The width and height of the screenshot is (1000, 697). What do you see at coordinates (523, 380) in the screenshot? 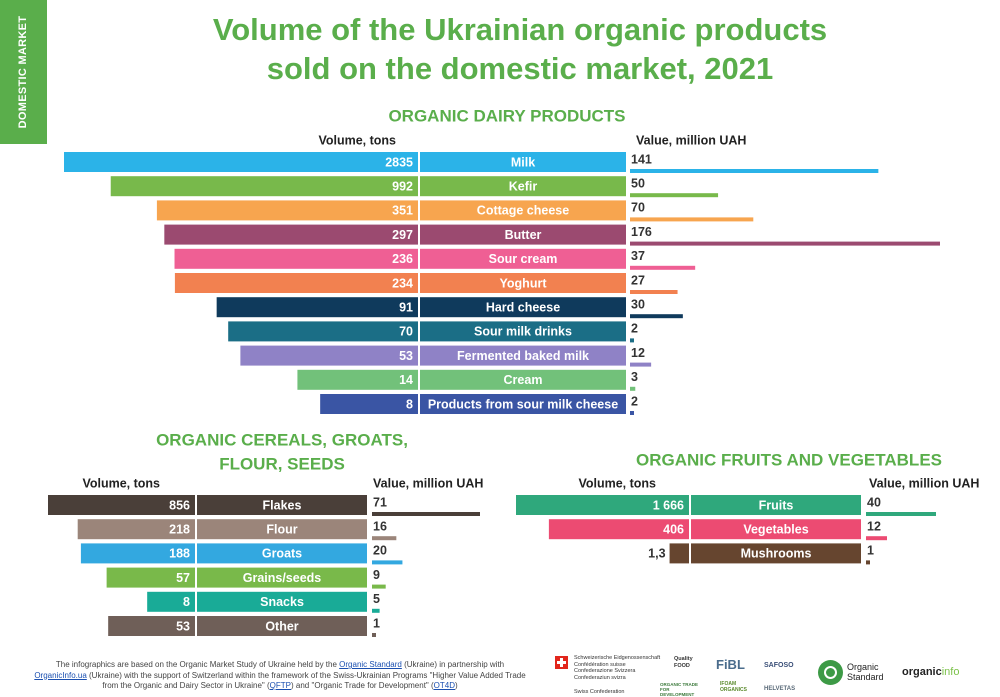
I see `category-label: Cream` at bounding box center [523, 380].